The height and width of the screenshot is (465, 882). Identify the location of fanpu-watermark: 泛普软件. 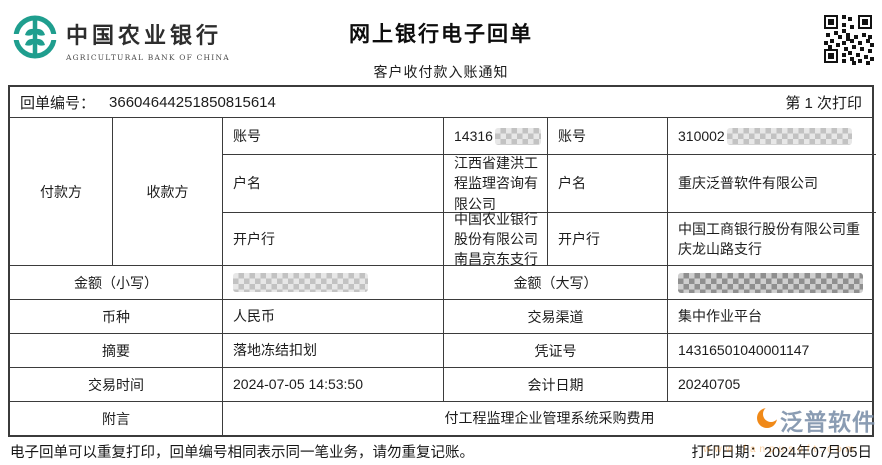
(816, 420).